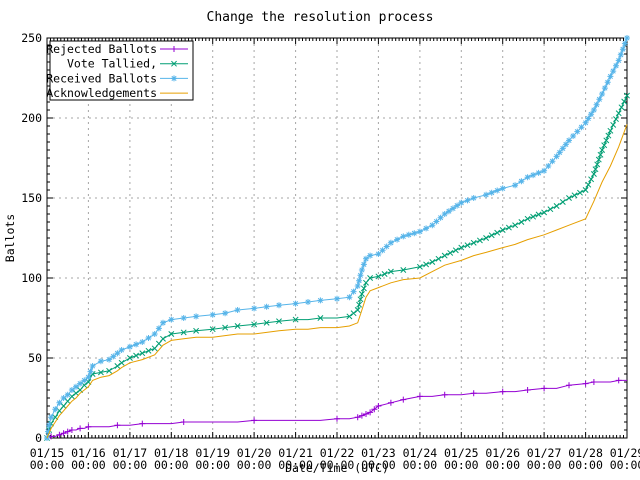 This screenshot has height=480, width=640. Describe the element at coordinates (35, 358) in the screenshot. I see `svg-text: 50` at that location.